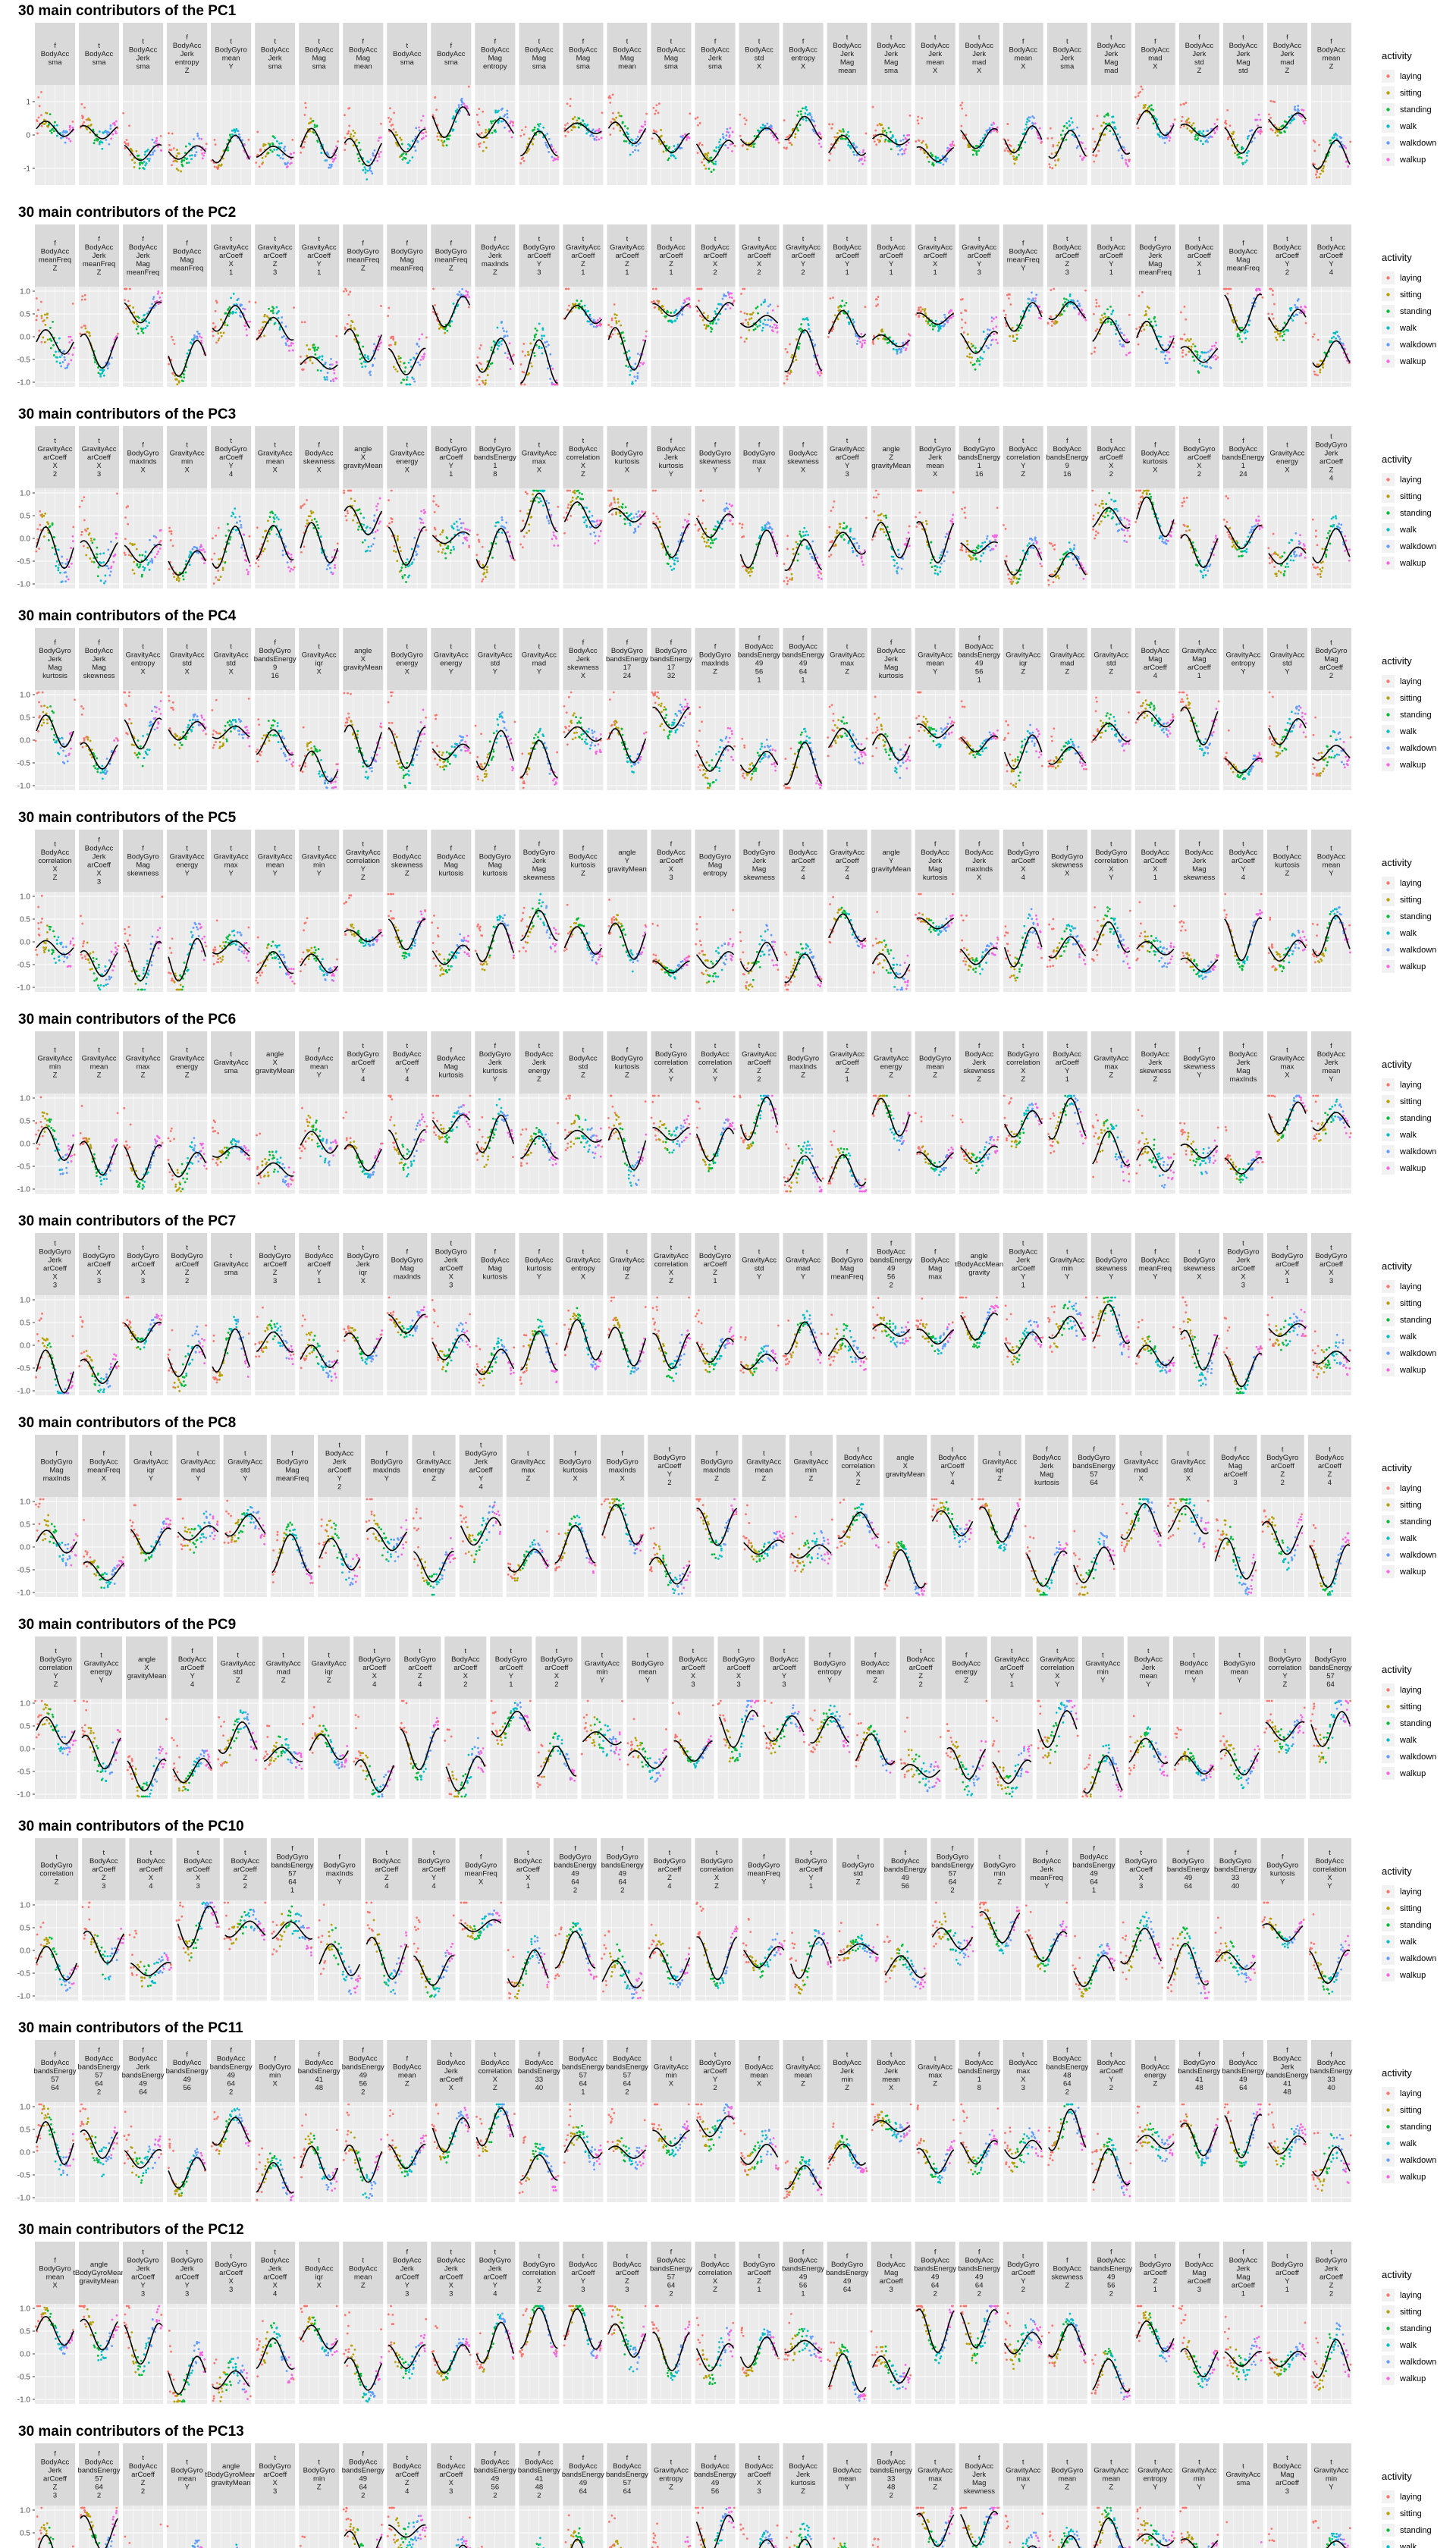 This screenshot has width=1456, height=2548. What do you see at coordinates (495, 104) in the screenshot?
I see `facet: f BodyAcc Mag entropy` at bounding box center [495, 104].